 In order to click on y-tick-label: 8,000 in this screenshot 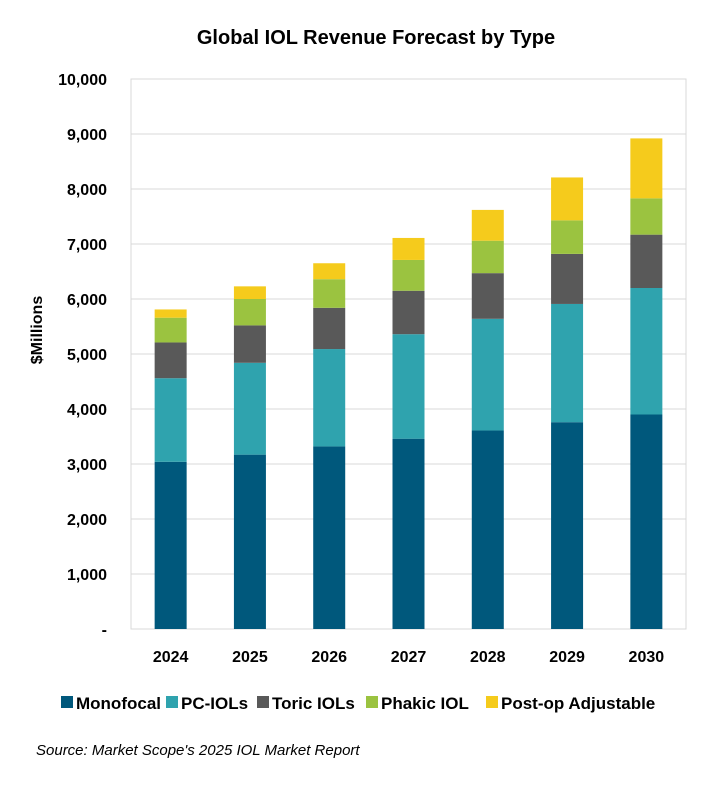, I will do `click(87, 190)`.